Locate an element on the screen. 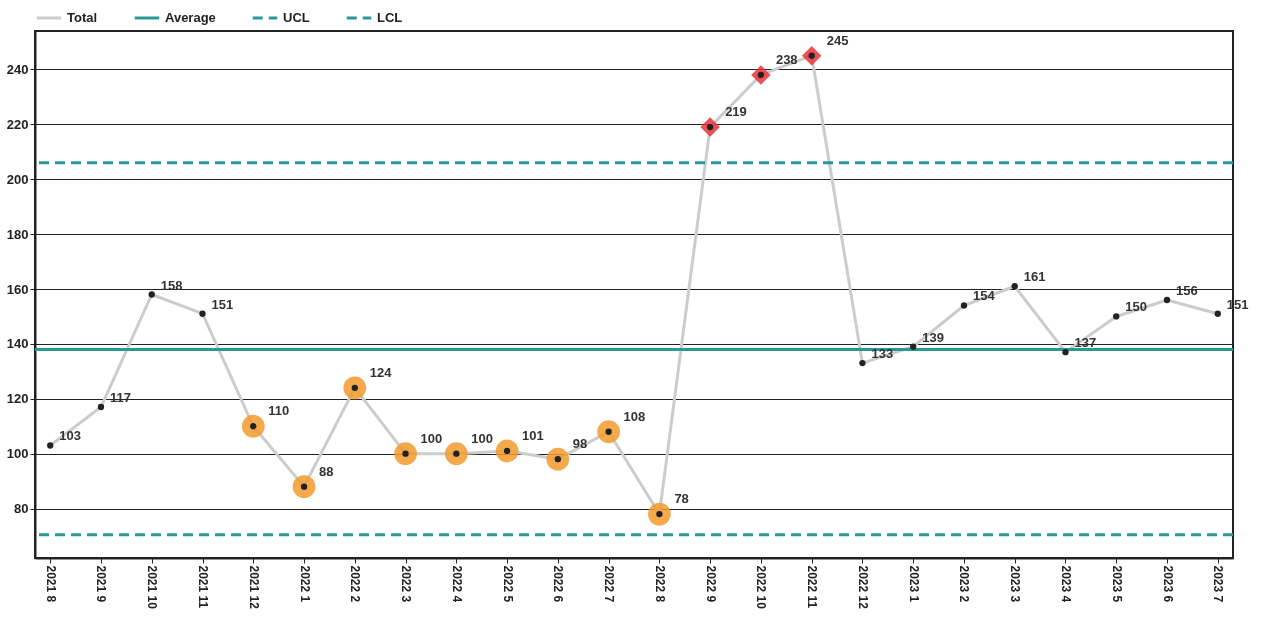 Image resolution: width=1270 pixels, height=621 pixels. x-tick-label: 2023 1 is located at coordinates (913, 584).